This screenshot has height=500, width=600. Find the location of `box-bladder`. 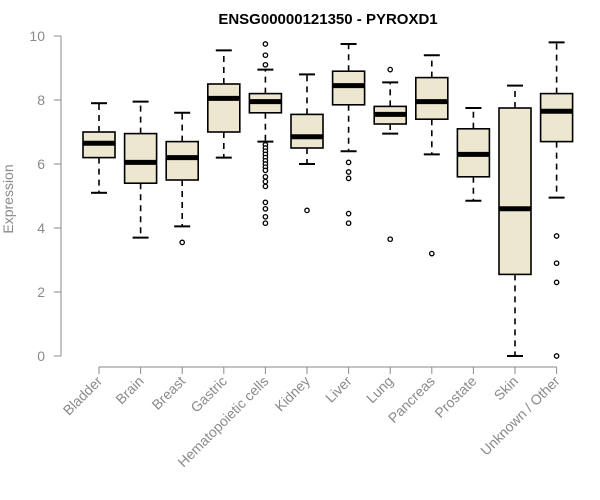

box-bladder is located at coordinates (99, 148).